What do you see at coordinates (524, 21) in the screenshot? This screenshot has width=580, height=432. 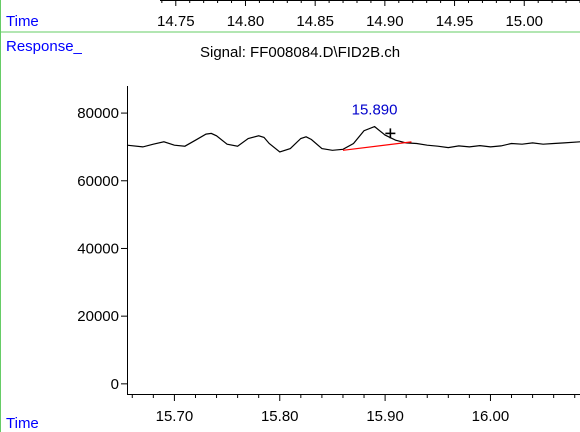 I see `top-tick-label: 15.00` at bounding box center [524, 21].